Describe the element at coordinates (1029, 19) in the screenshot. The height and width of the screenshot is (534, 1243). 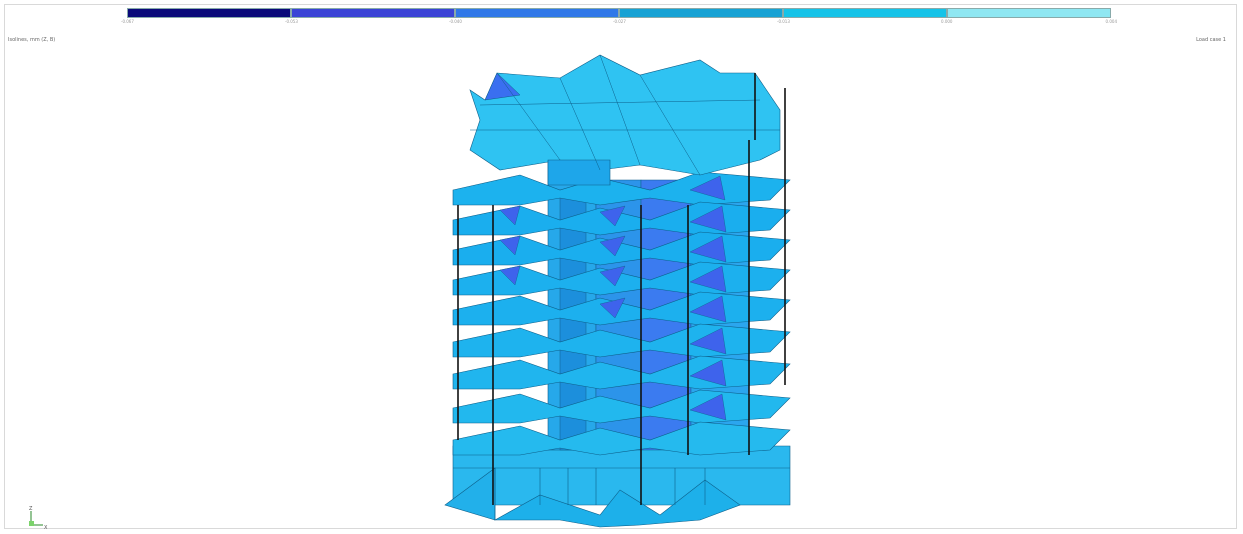
I see `legend-segment: 0.000 0.004` at that location.